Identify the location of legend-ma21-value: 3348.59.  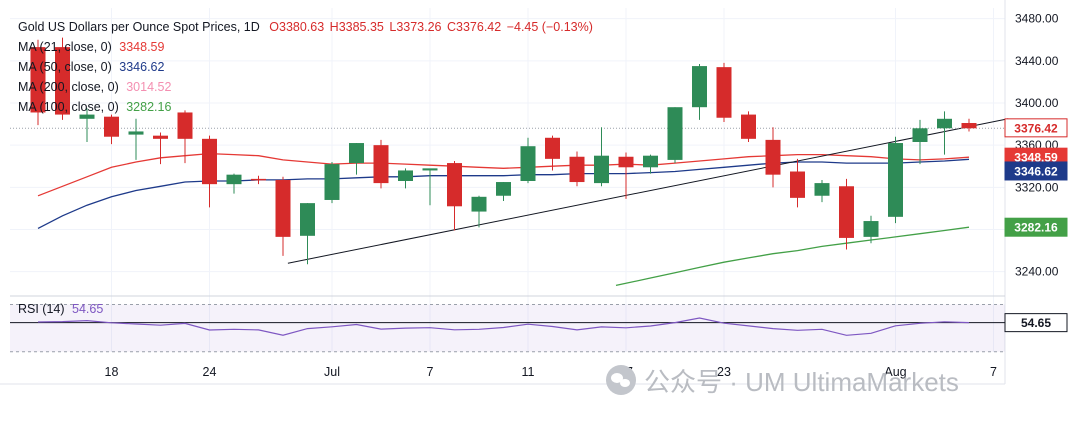
(142, 47).